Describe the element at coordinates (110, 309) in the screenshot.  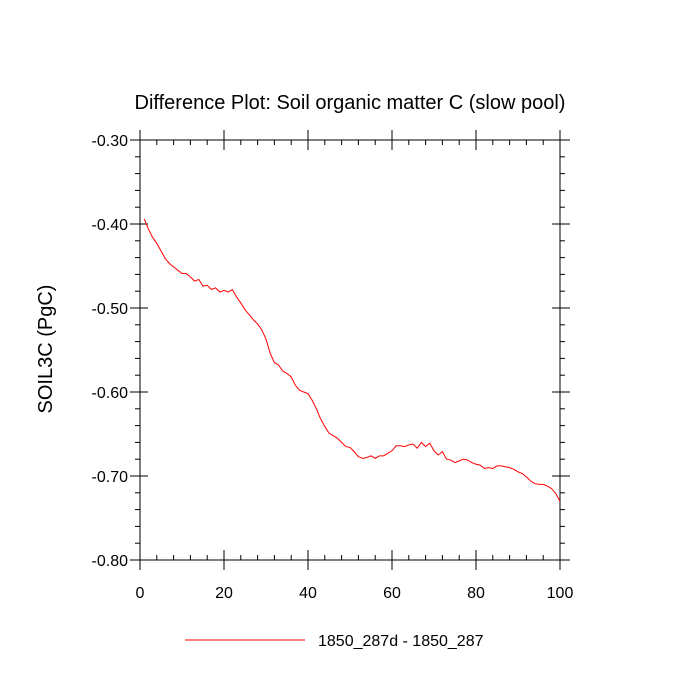
I see `y-tick-label: -0.50` at that location.